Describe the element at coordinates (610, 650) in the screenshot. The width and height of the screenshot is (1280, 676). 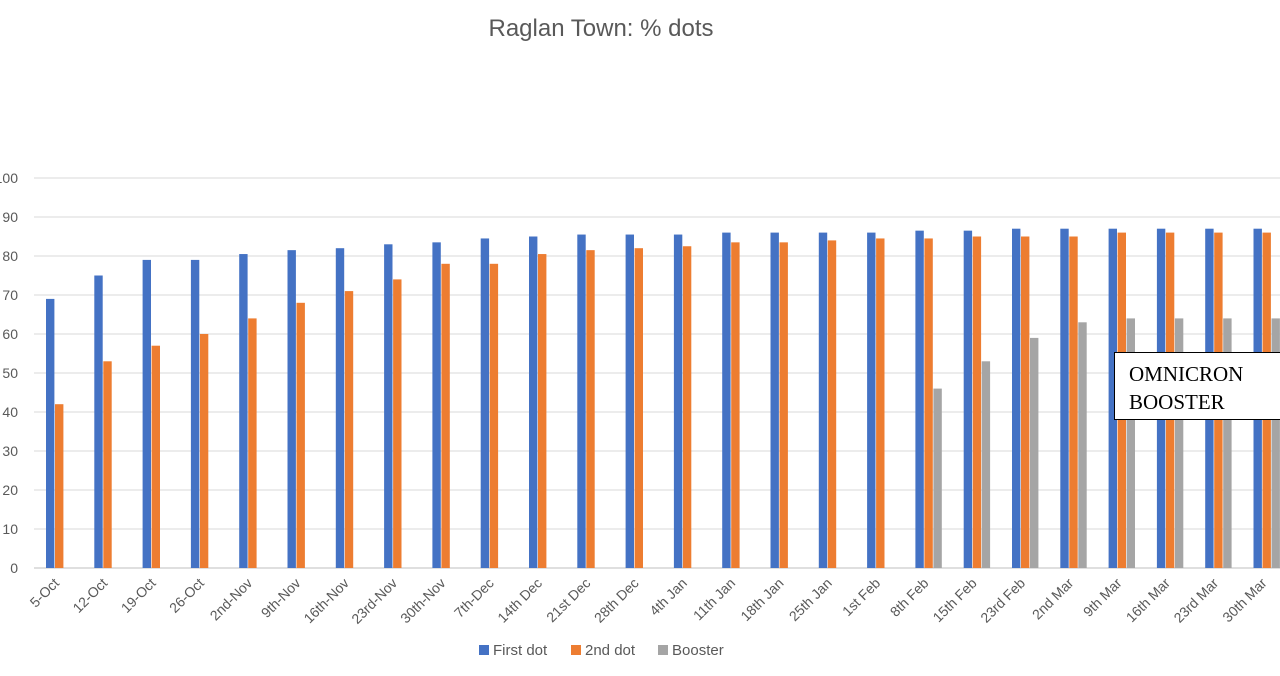
I see `legend-label: 2nd dot` at that location.